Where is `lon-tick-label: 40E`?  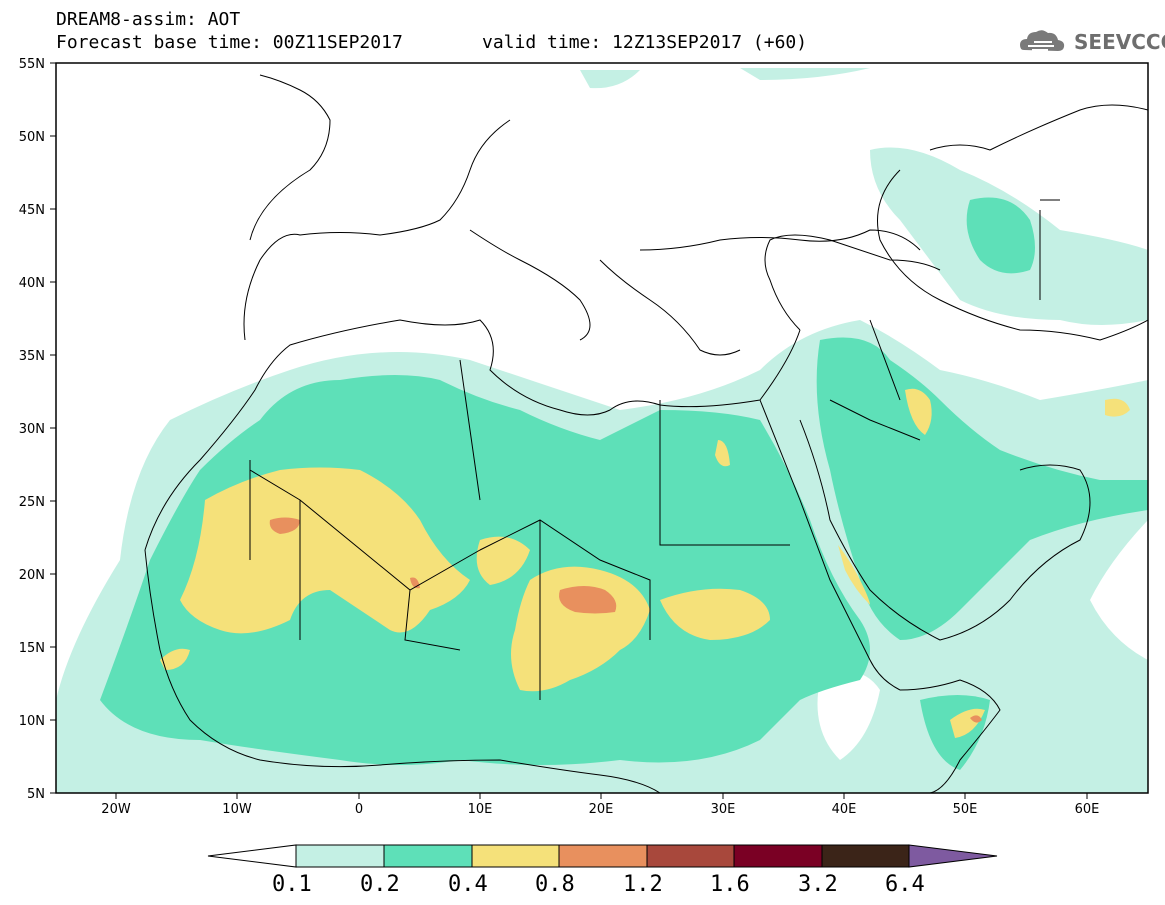 lon-tick-label: 40E is located at coordinates (844, 809).